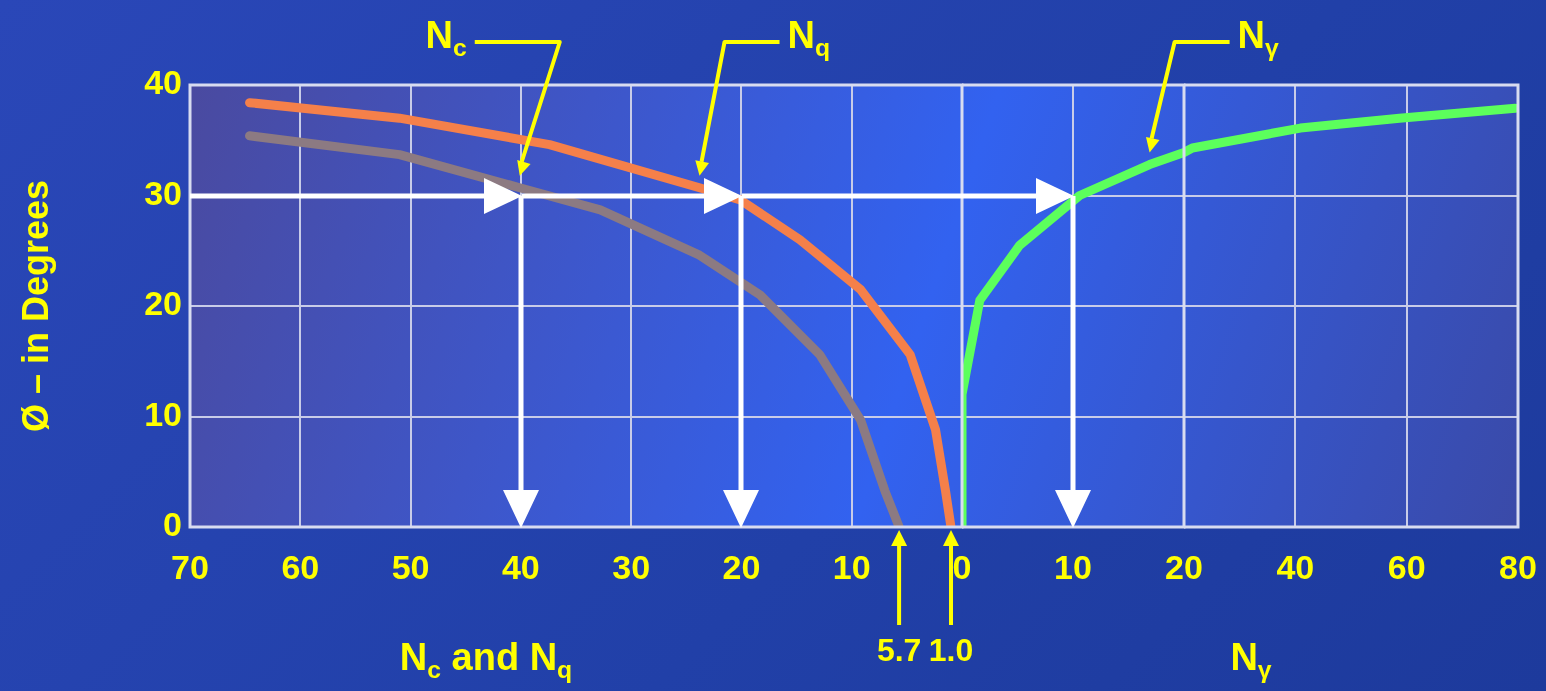  I want to click on y-tick-label: 40, so click(163, 82).